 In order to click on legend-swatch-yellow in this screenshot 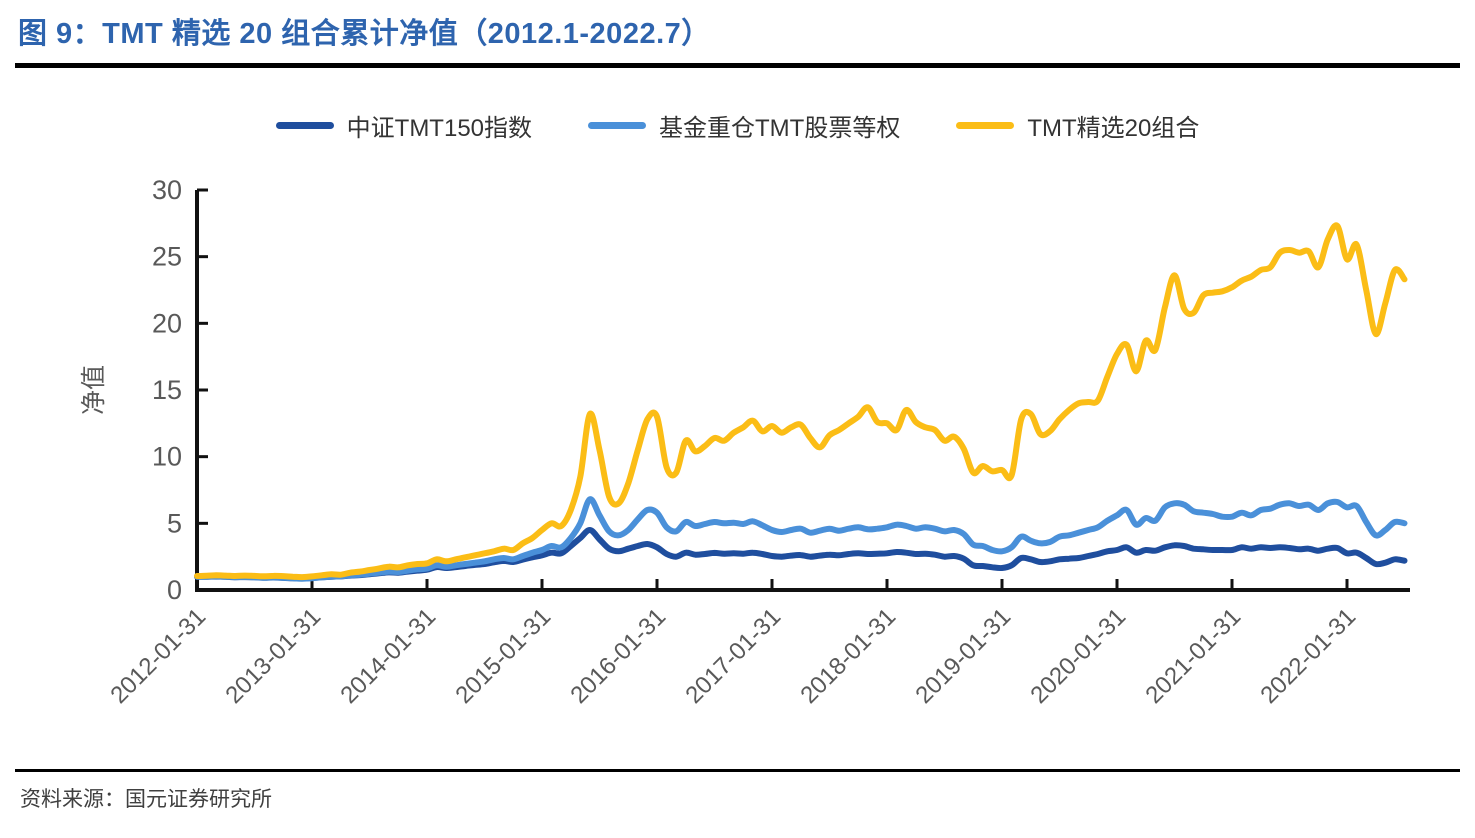, I will do `click(985, 125)`.